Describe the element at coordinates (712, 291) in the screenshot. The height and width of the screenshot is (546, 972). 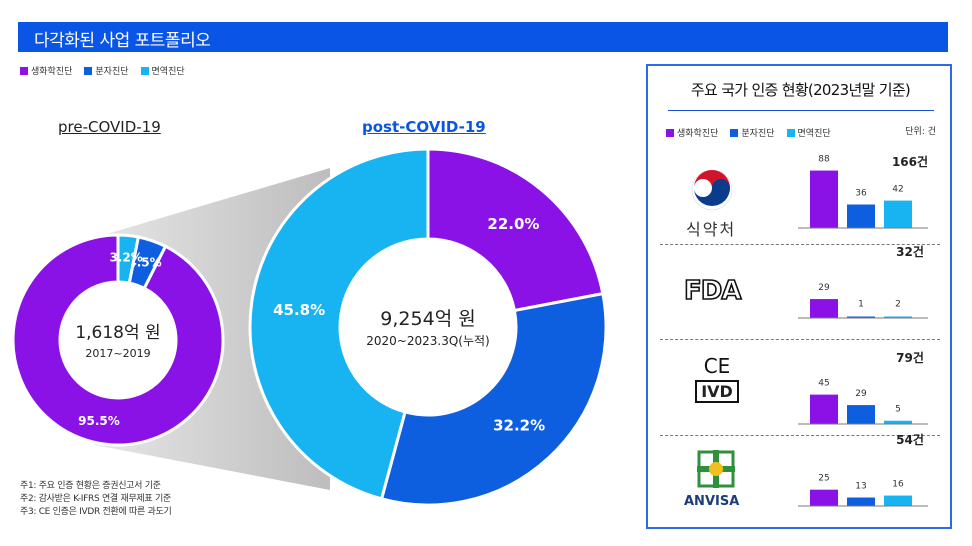
I see `fda-label: FDA` at that location.